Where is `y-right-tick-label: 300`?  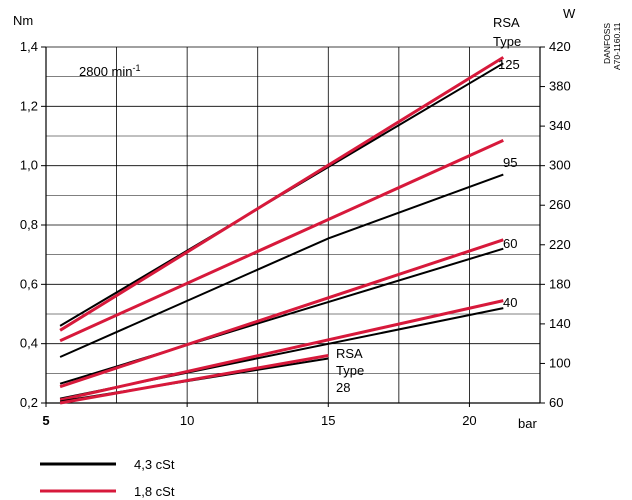
y-right-tick-label: 300 is located at coordinates (560, 165).